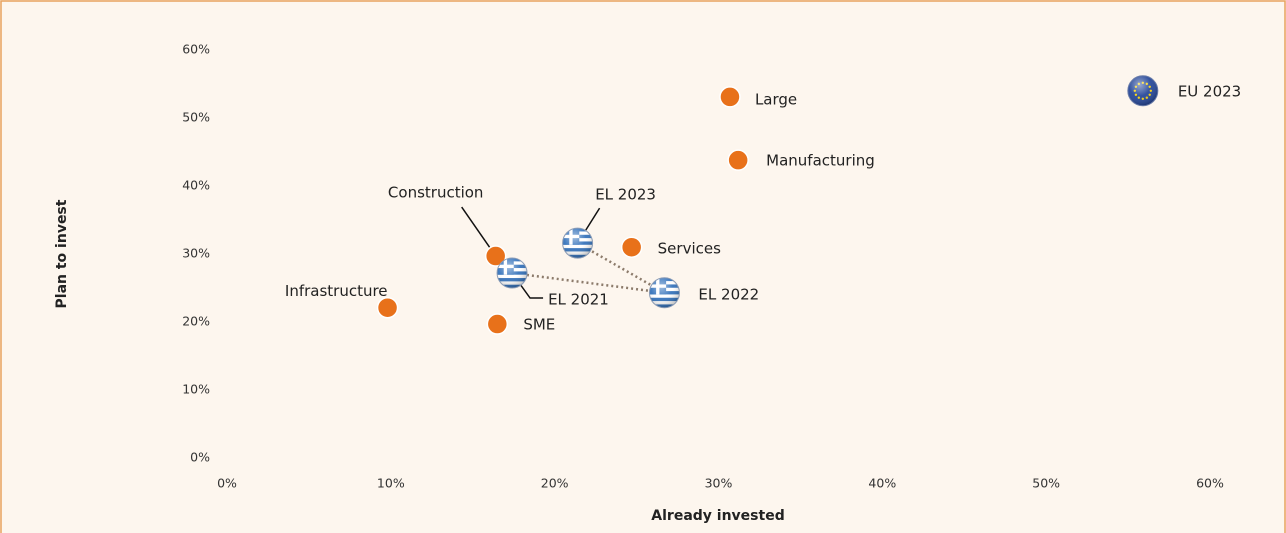 The height and width of the screenshot is (533, 1286). Describe the element at coordinates (196, 185) in the screenshot. I see `y-tick-label: 40%` at that location.